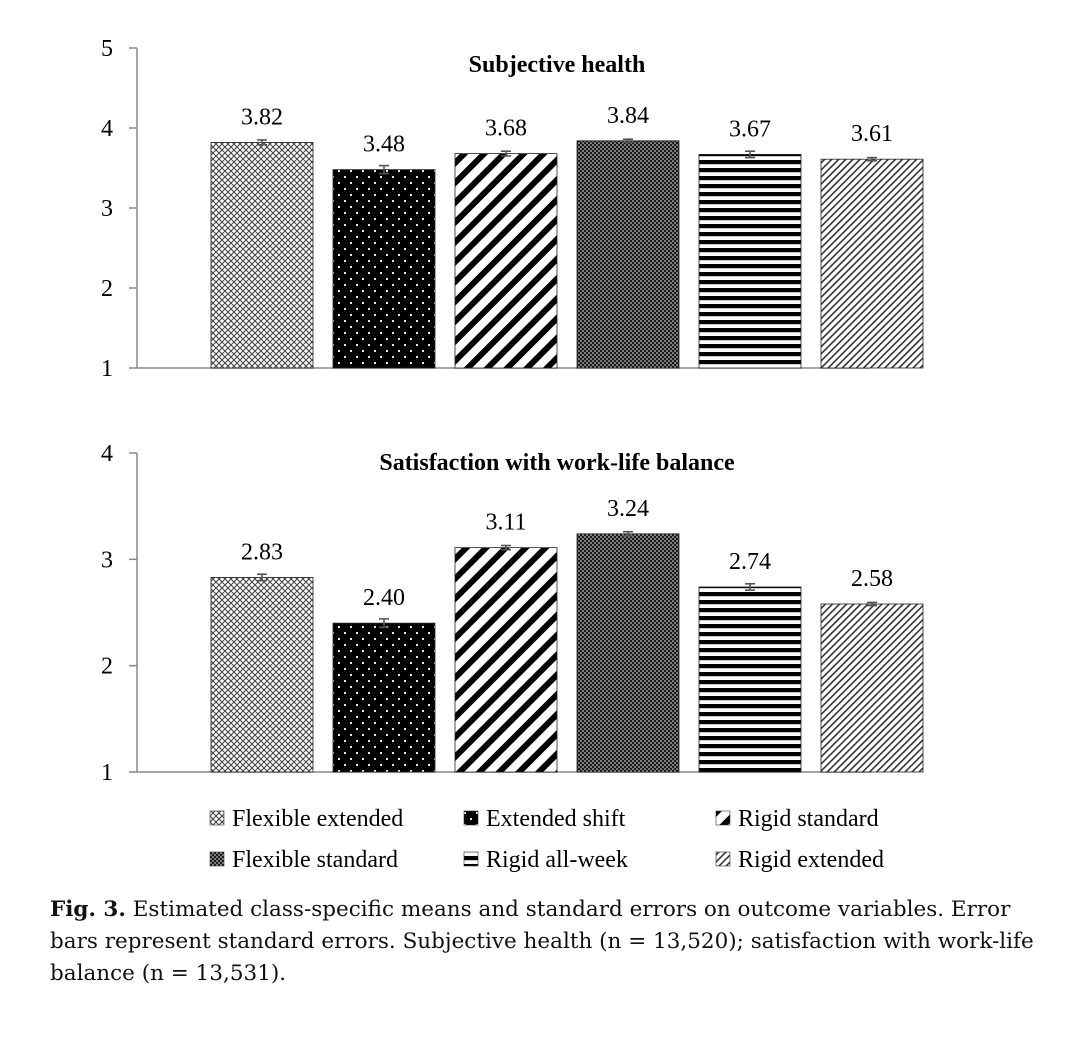 This screenshot has width=1086, height=1044. Describe the element at coordinates (556, 819) in the screenshot. I see `legend-label: Extended shift` at that location.